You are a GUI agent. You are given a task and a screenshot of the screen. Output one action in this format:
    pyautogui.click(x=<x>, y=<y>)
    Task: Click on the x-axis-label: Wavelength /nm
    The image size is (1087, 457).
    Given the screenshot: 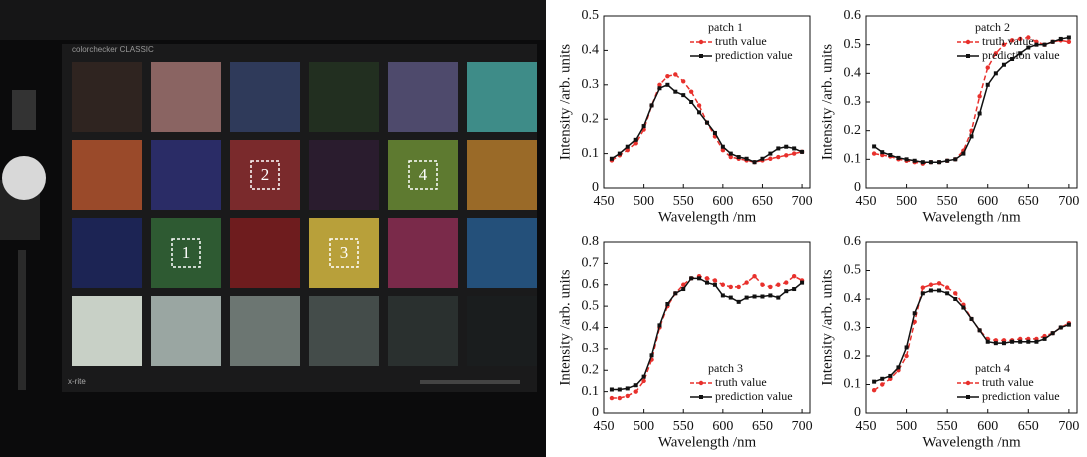 What is the action you would take?
    pyautogui.click(x=707, y=217)
    